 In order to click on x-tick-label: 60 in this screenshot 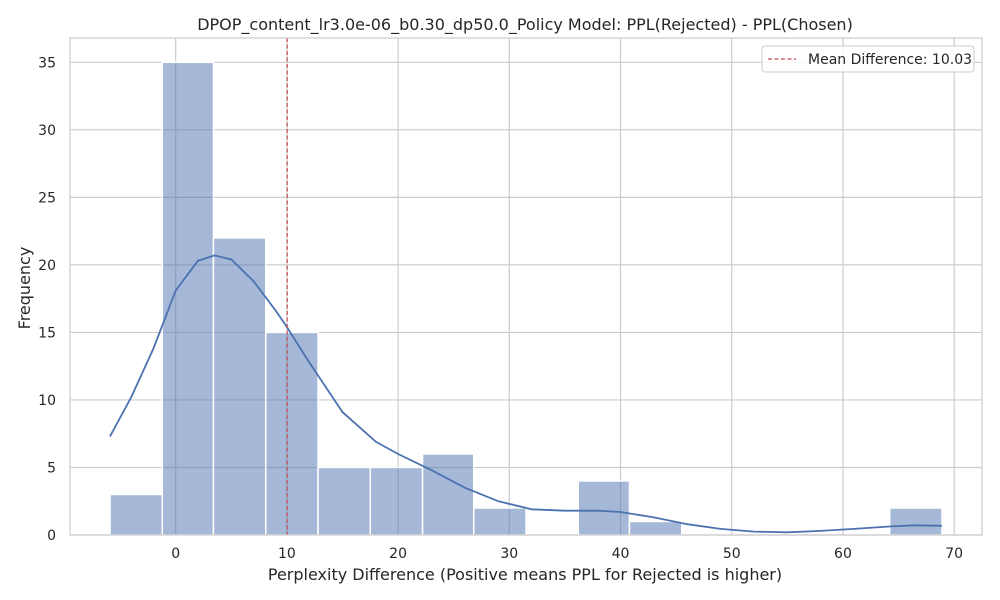, I will do `click(843, 554)`.